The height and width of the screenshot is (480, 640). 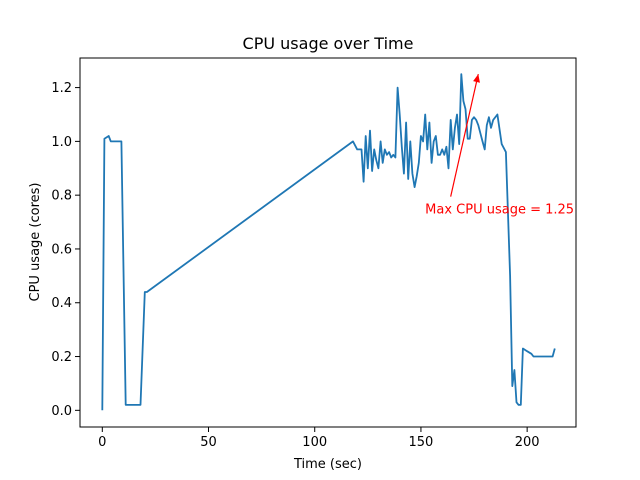 What do you see at coordinates (35, 242) in the screenshot?
I see `y-axis-label: CPU usage (cores)` at bounding box center [35, 242].